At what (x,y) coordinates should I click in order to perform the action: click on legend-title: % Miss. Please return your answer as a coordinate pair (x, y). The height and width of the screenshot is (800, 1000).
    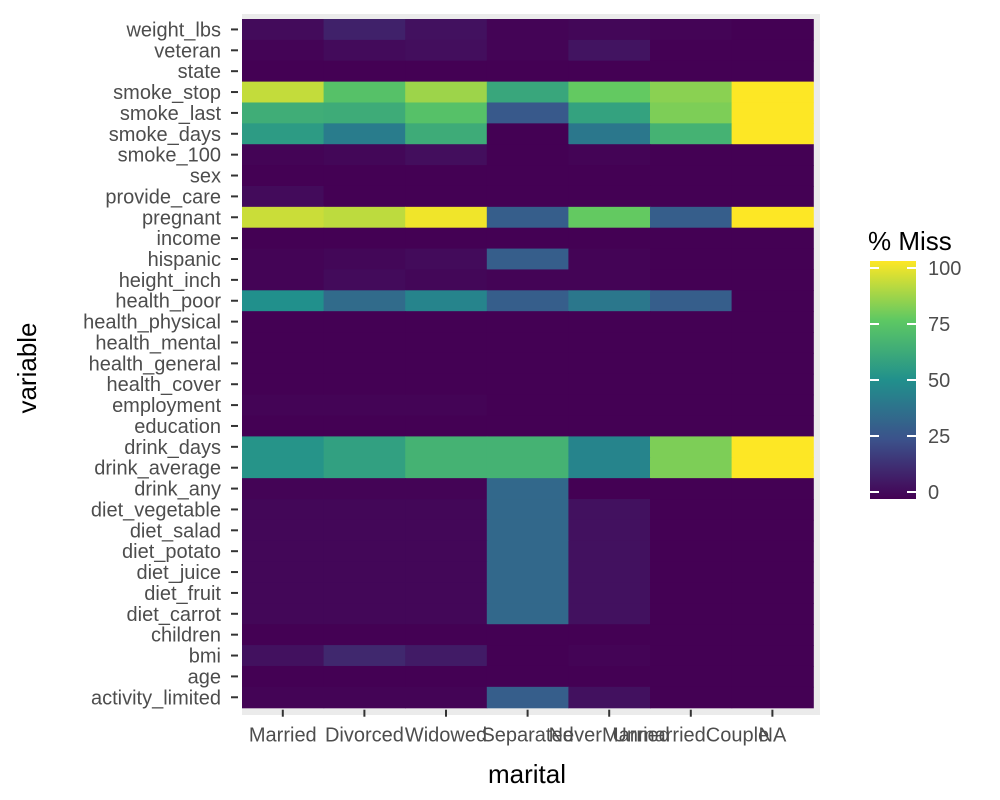
    Looking at the image, I should click on (910, 241).